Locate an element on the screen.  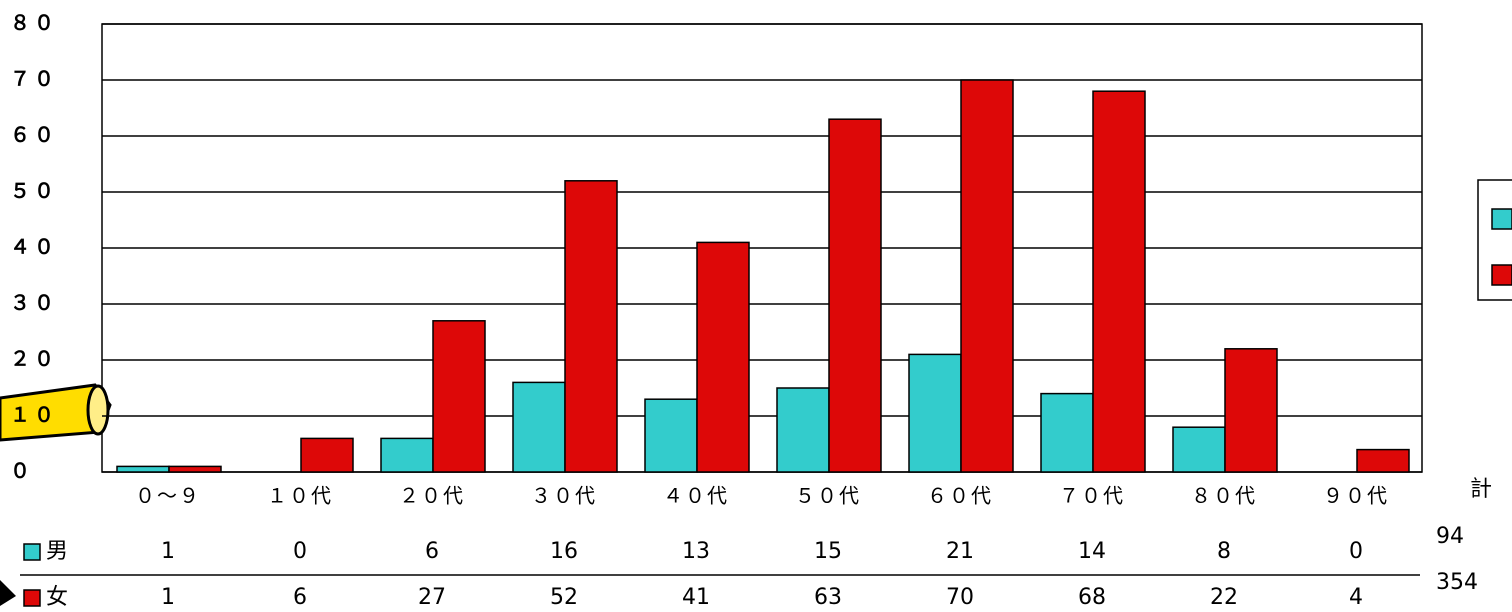
total-value: 354 is located at coordinates (1457, 582).